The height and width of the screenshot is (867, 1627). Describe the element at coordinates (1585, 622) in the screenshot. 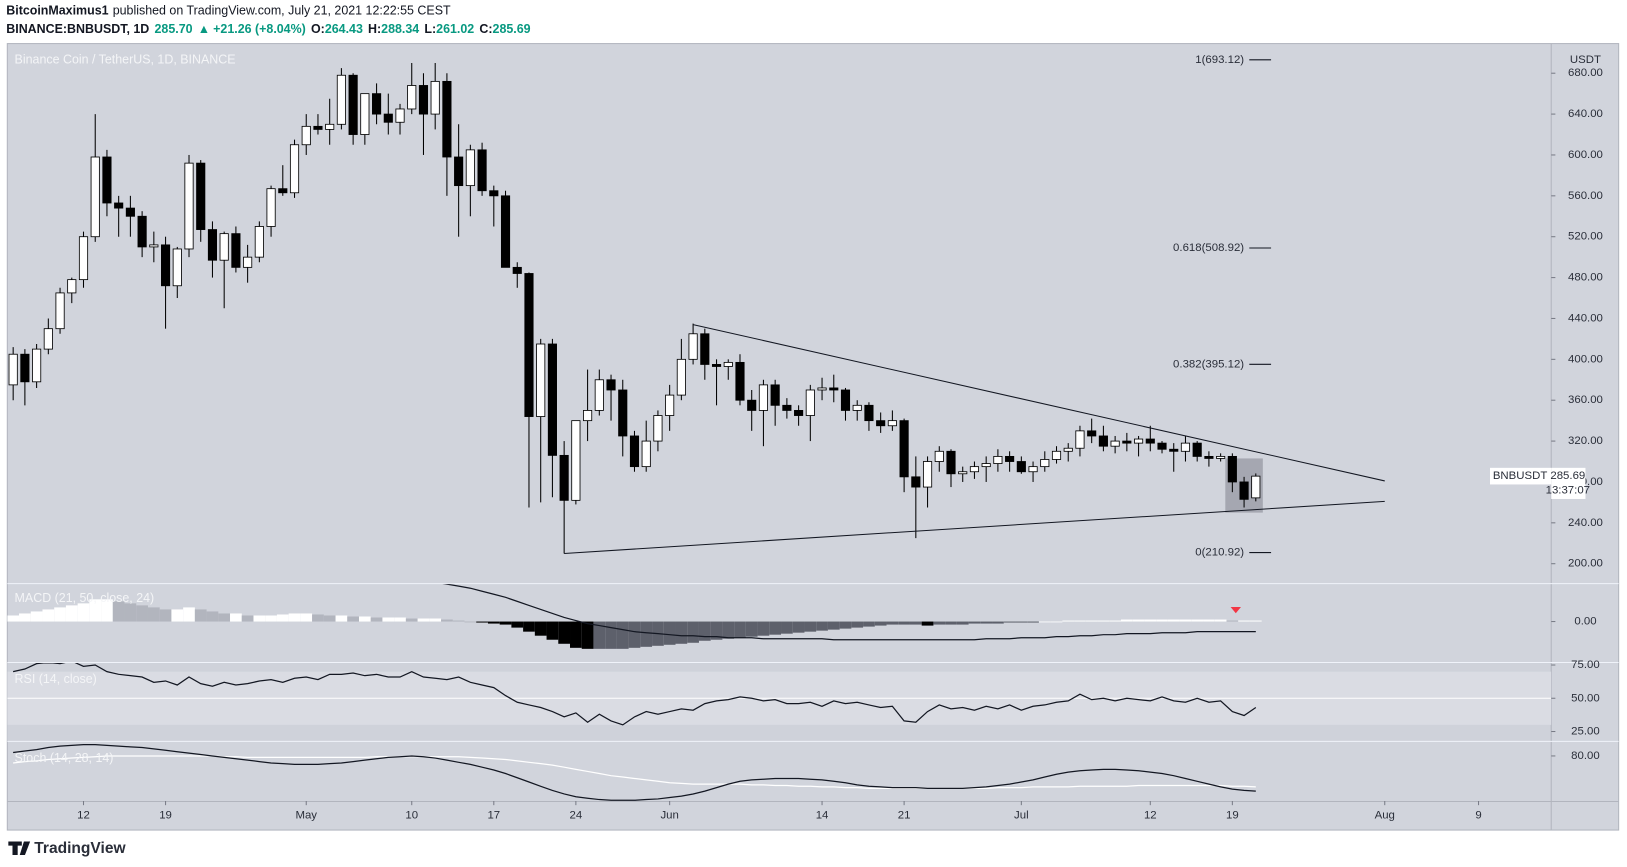

I see `y-tick-label: 0.00` at that location.